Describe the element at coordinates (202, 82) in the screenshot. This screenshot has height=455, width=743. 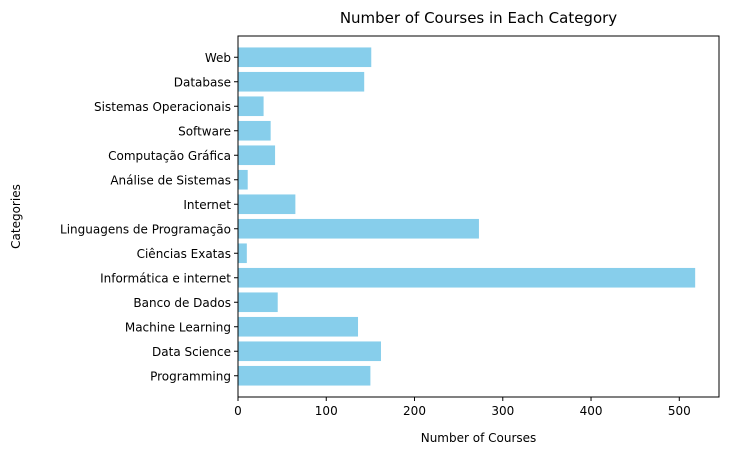
I see `y-tick-label: Database` at that location.